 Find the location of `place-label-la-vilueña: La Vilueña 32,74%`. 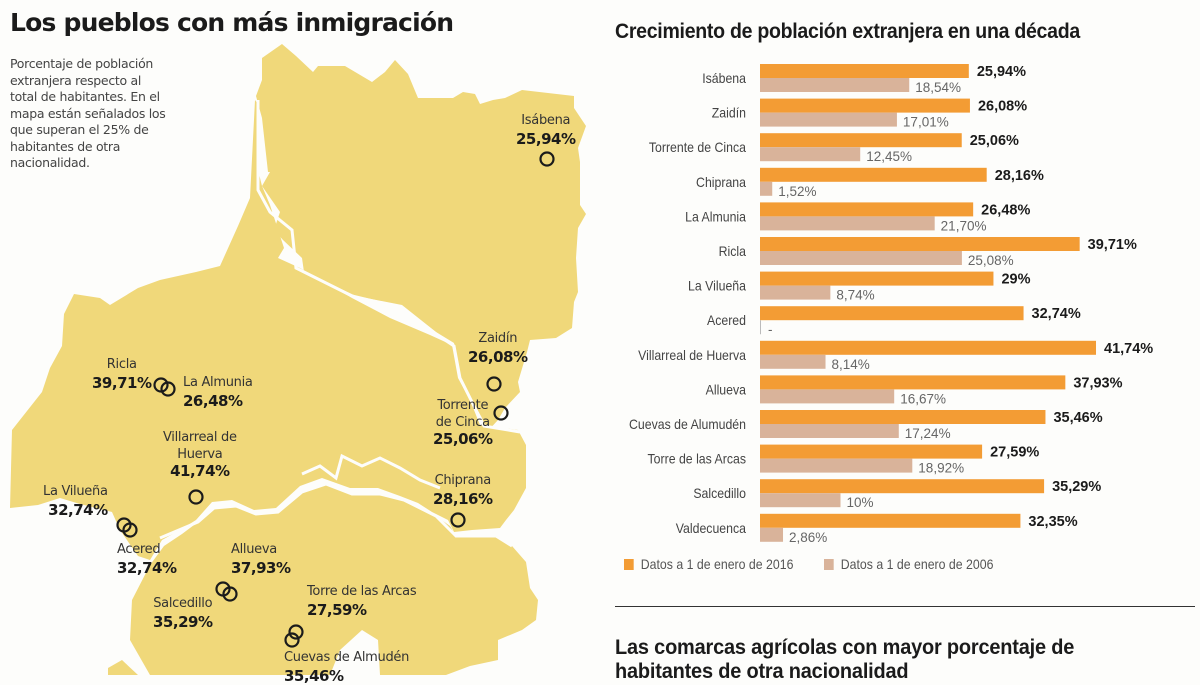

place-label-la-vilueña: La Vilueña 32,74% is located at coordinates (75, 501).